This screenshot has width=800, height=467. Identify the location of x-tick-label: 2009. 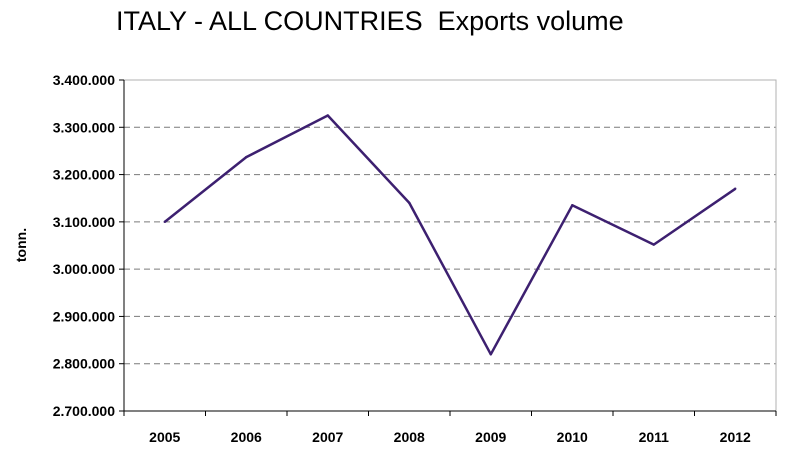
(490, 437).